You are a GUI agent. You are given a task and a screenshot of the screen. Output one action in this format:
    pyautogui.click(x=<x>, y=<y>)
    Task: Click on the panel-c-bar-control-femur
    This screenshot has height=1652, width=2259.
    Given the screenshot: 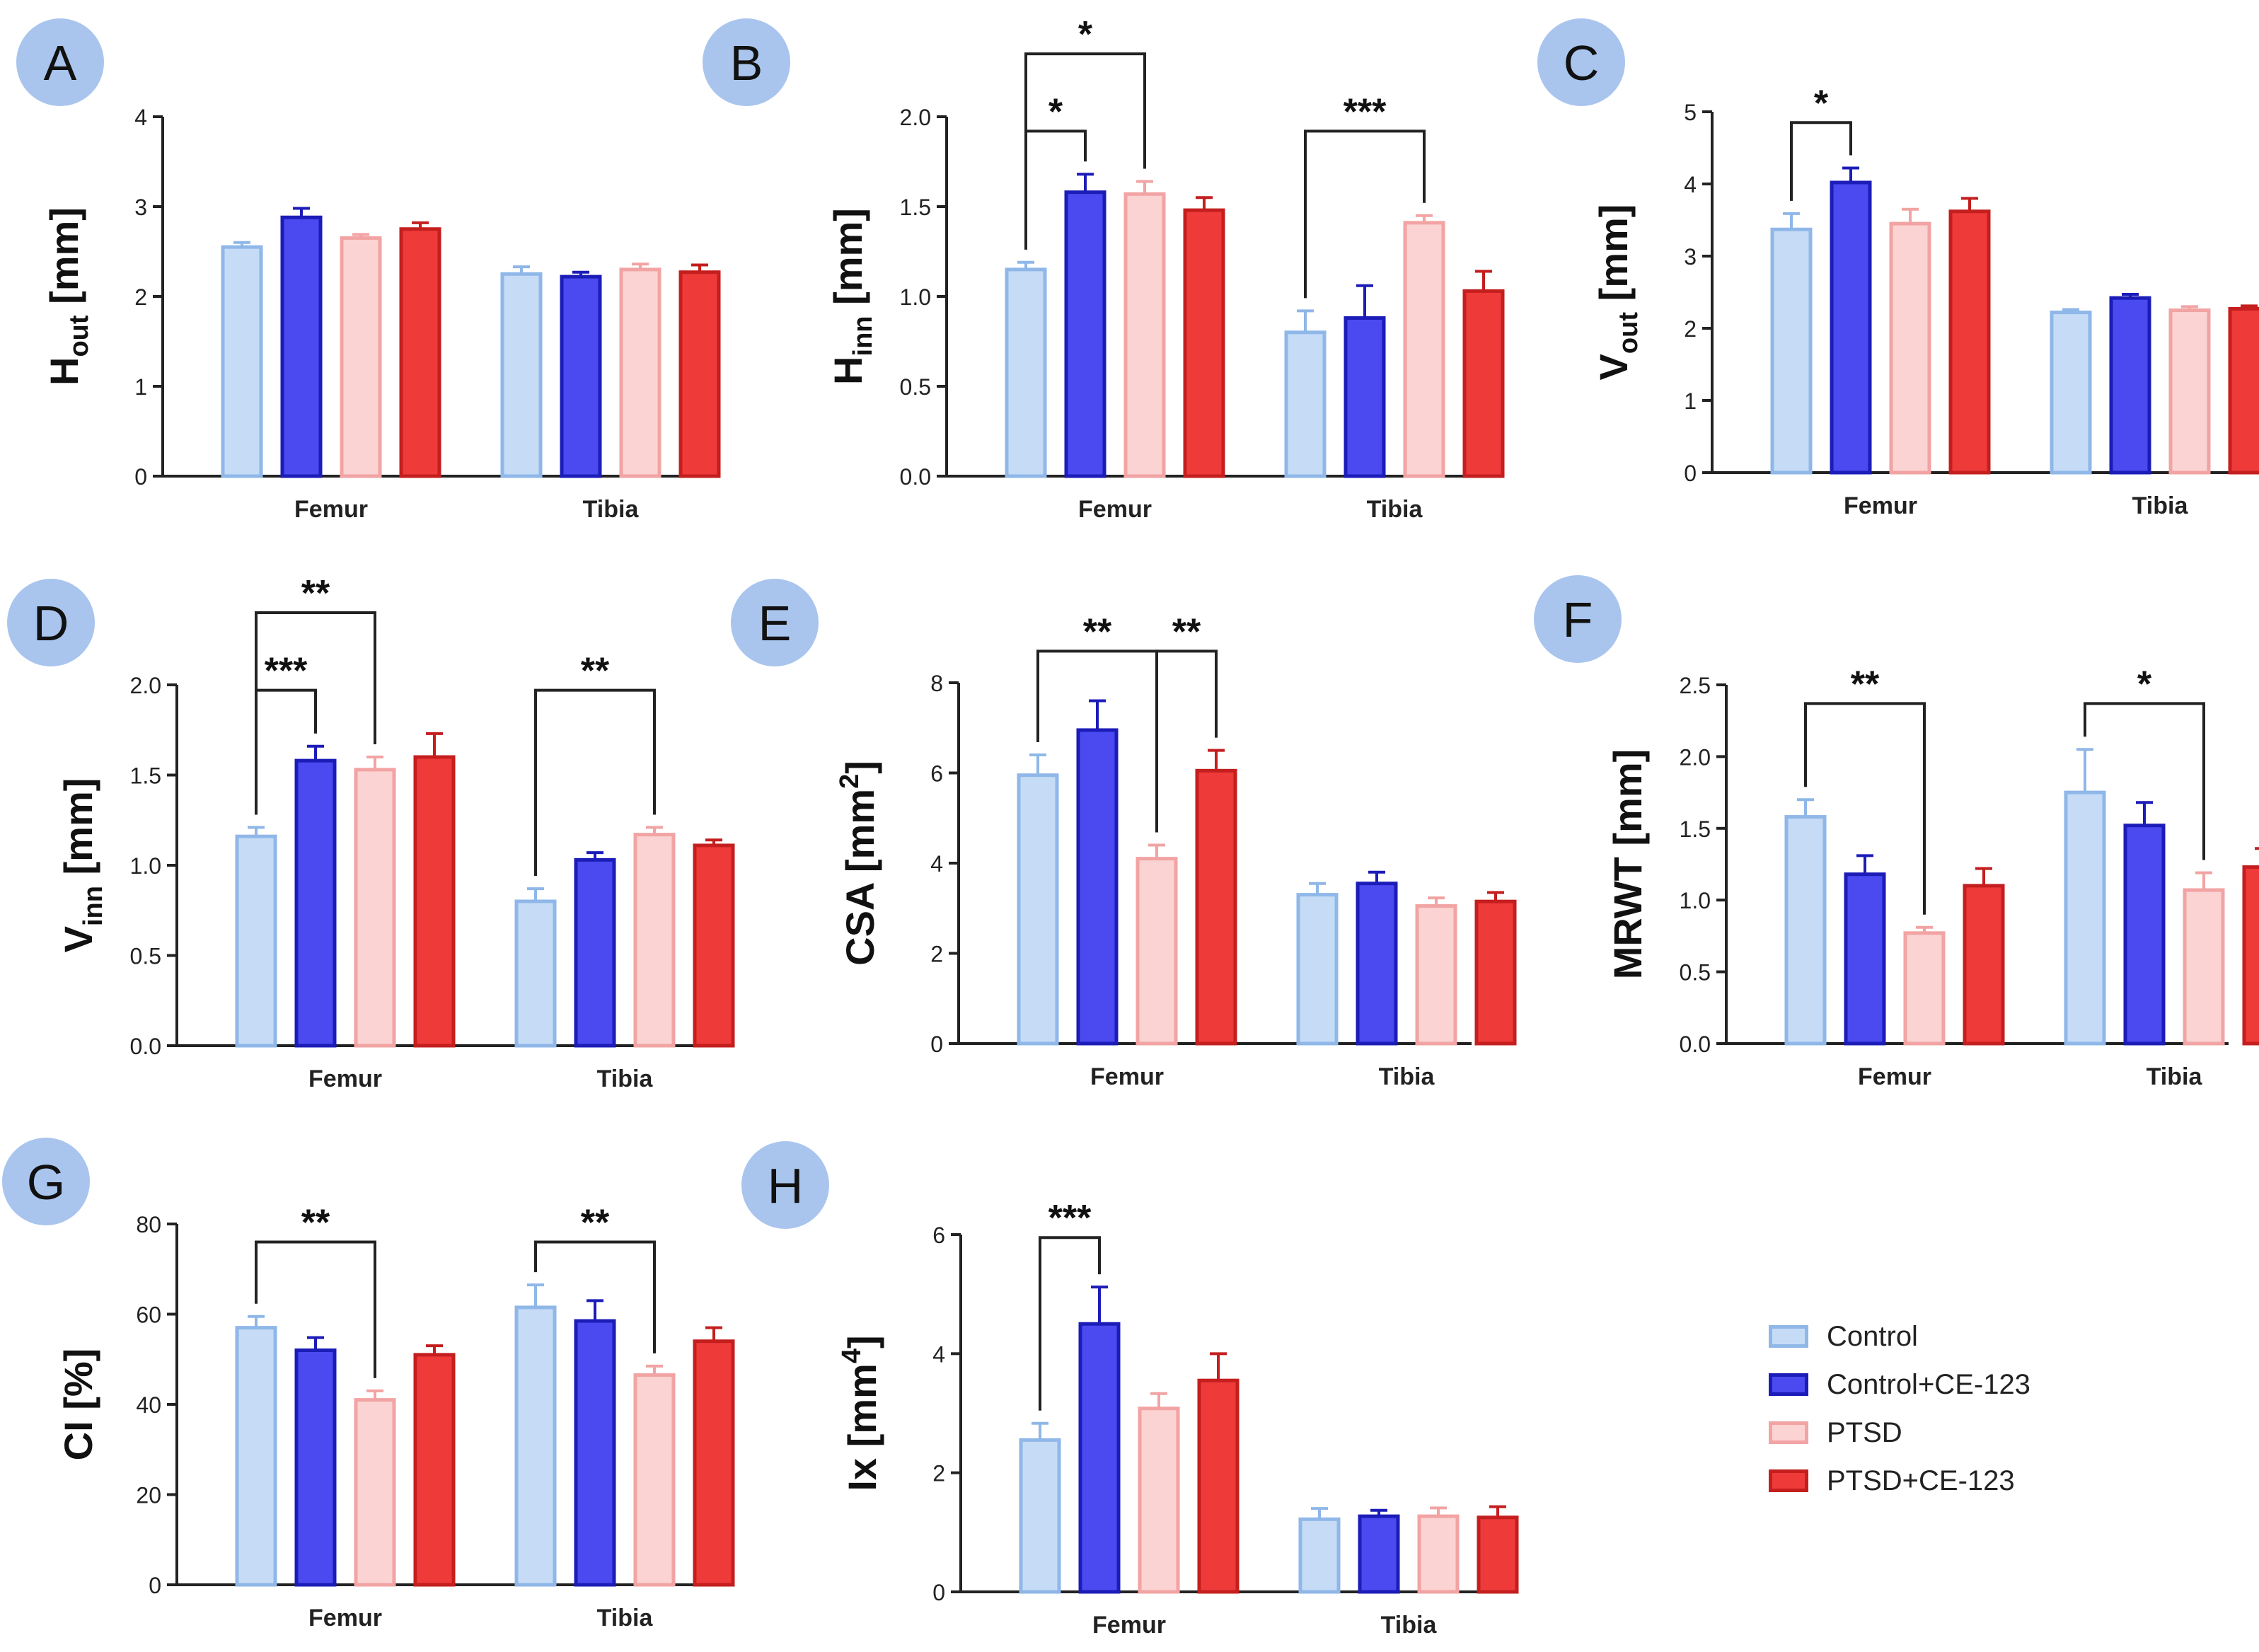 What is the action you would take?
    pyautogui.click(x=1791, y=351)
    